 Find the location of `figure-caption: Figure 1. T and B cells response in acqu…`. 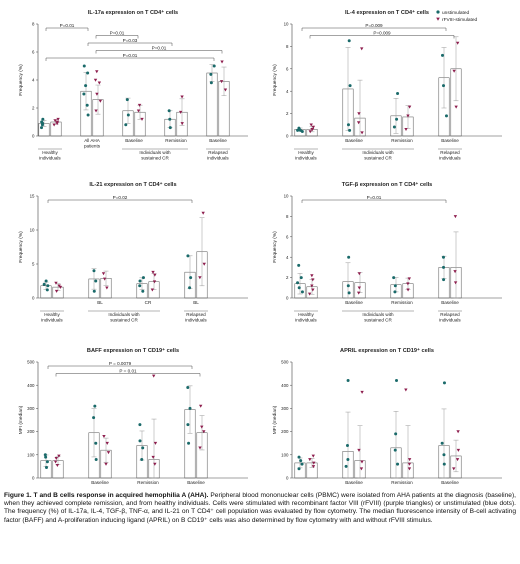

figure-caption: Figure 1. T and B cells response in acqu… is located at coordinates (260, 508).